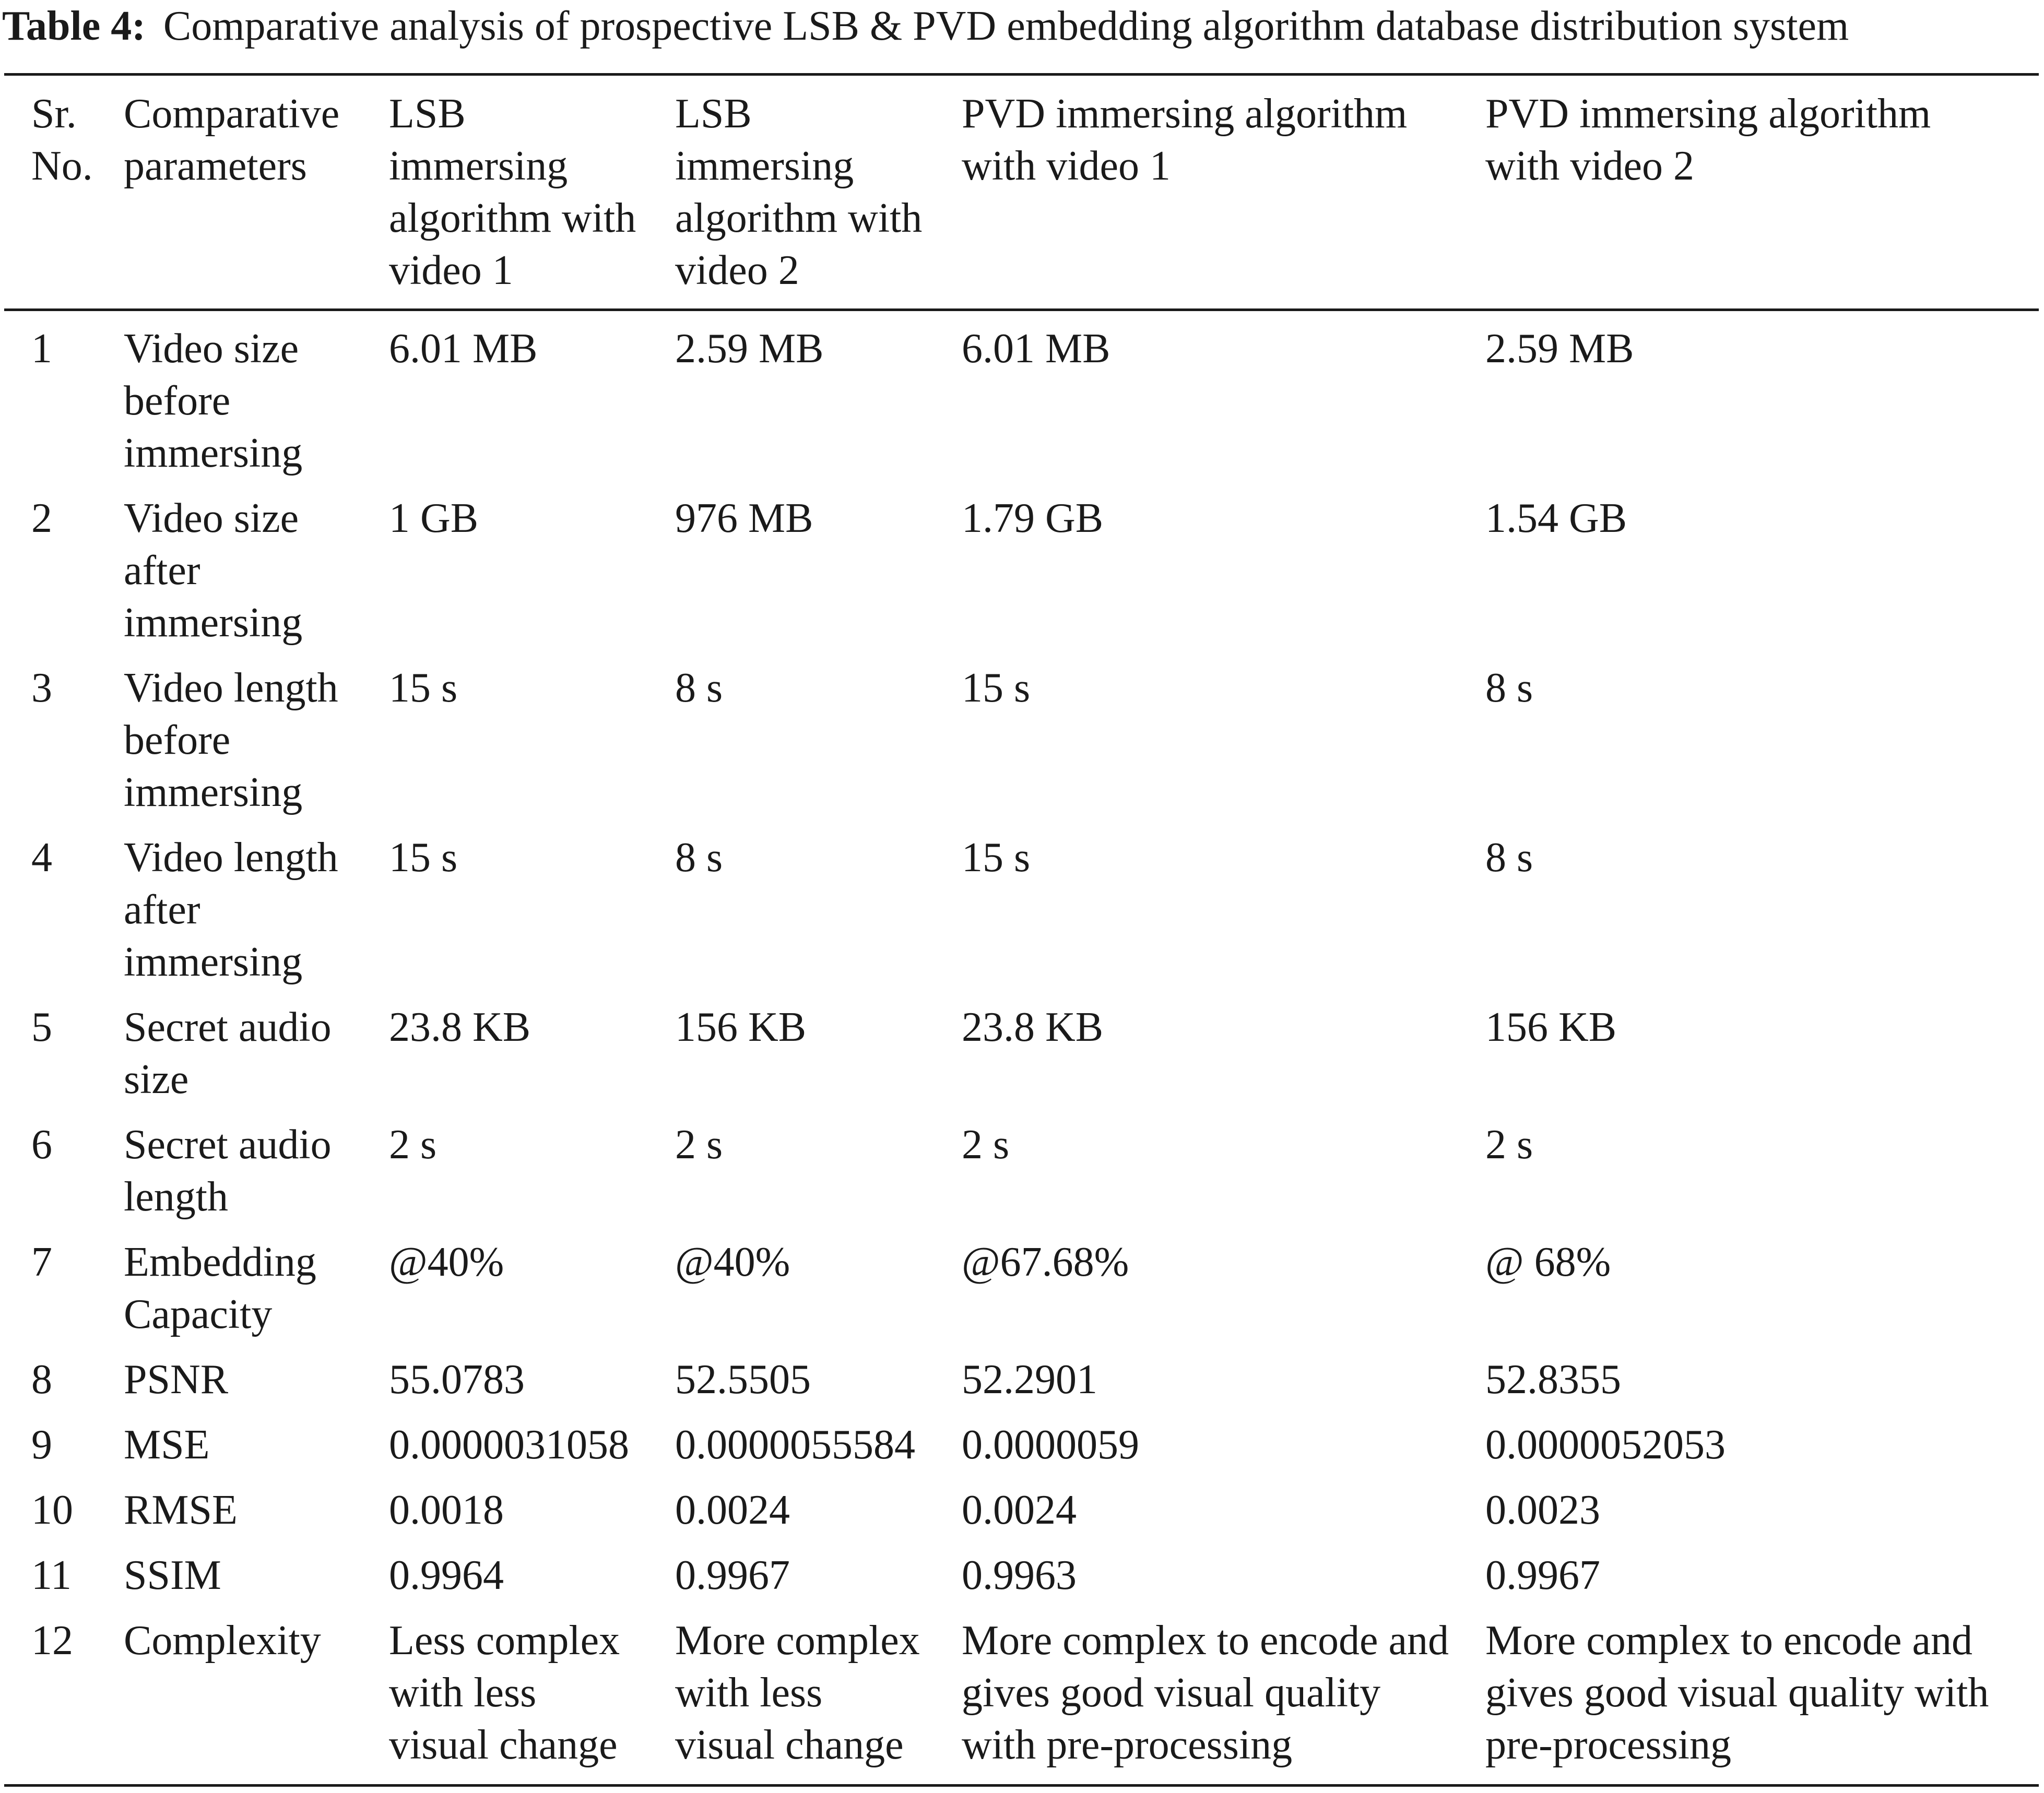 Image resolution: width=2044 pixels, height=1793 pixels. What do you see at coordinates (732, 1575) in the screenshot?
I see `row-11-lsb-video-2: 0.9967` at bounding box center [732, 1575].